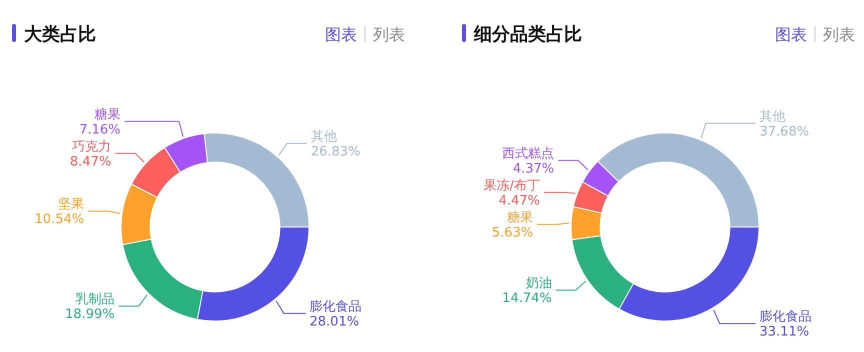 Image resolution: width=864 pixels, height=352 pixels. I want to click on data-label: 4.37%, so click(533, 168).